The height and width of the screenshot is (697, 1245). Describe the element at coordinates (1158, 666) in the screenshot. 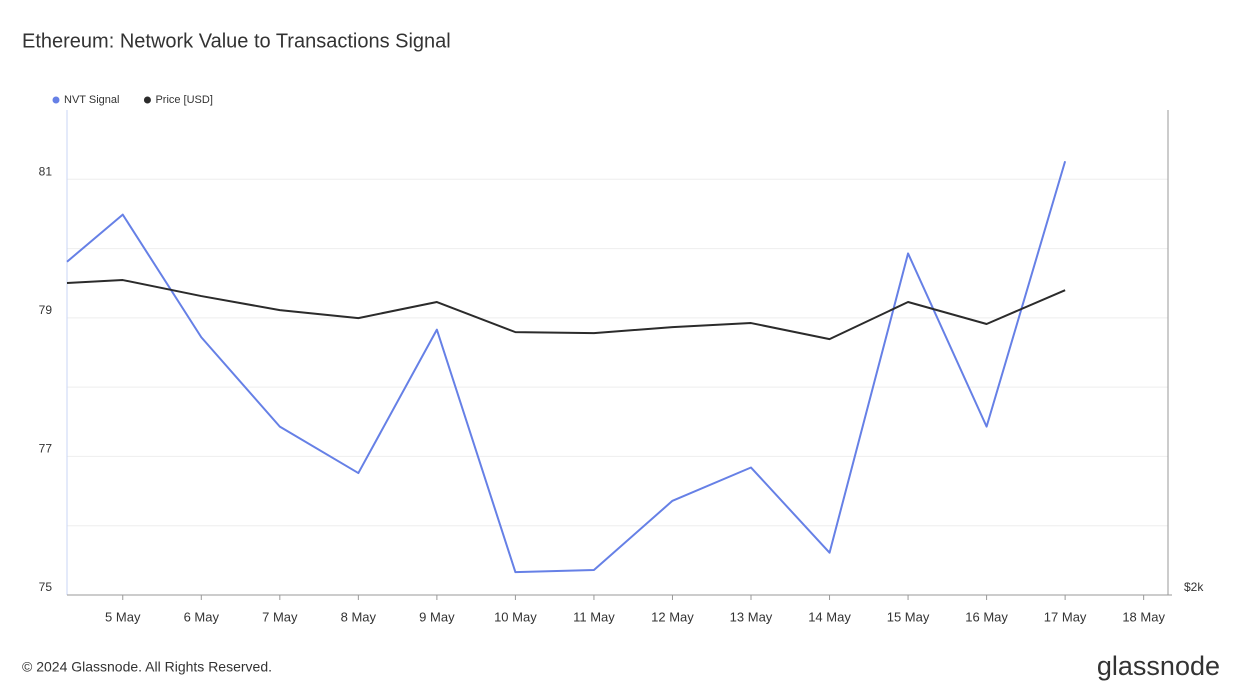

I see `brand-logo: glassnode` at that location.